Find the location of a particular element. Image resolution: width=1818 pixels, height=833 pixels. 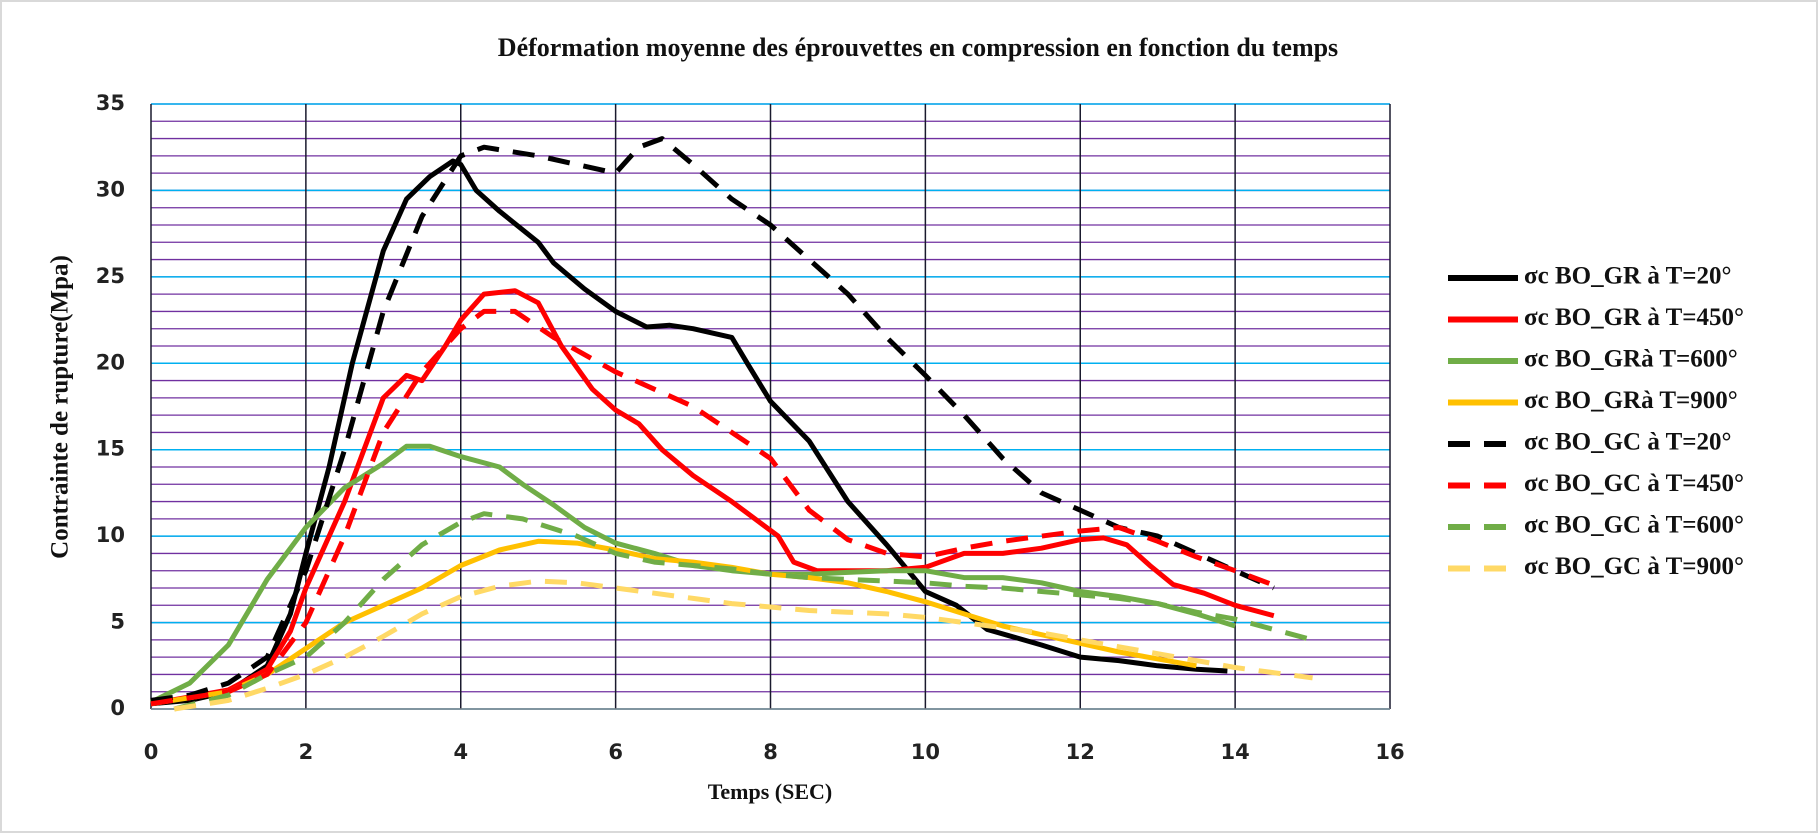

y-tick-label: 15 is located at coordinates (110, 449).